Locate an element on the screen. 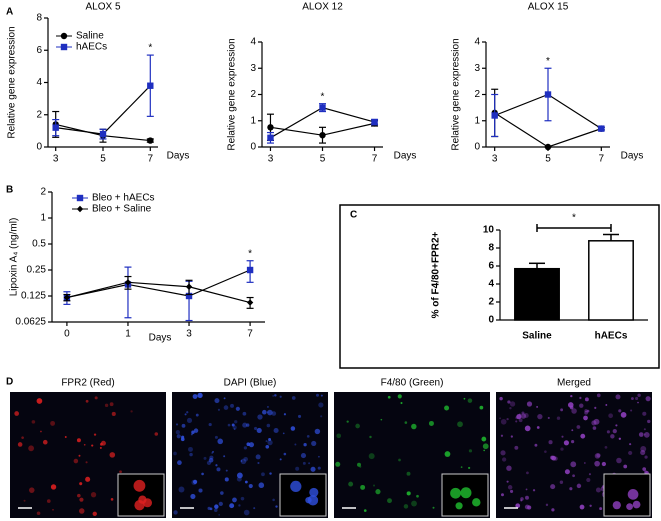 The image size is (661, 521). y-tick-label: 0 is located at coordinates (491, 320).